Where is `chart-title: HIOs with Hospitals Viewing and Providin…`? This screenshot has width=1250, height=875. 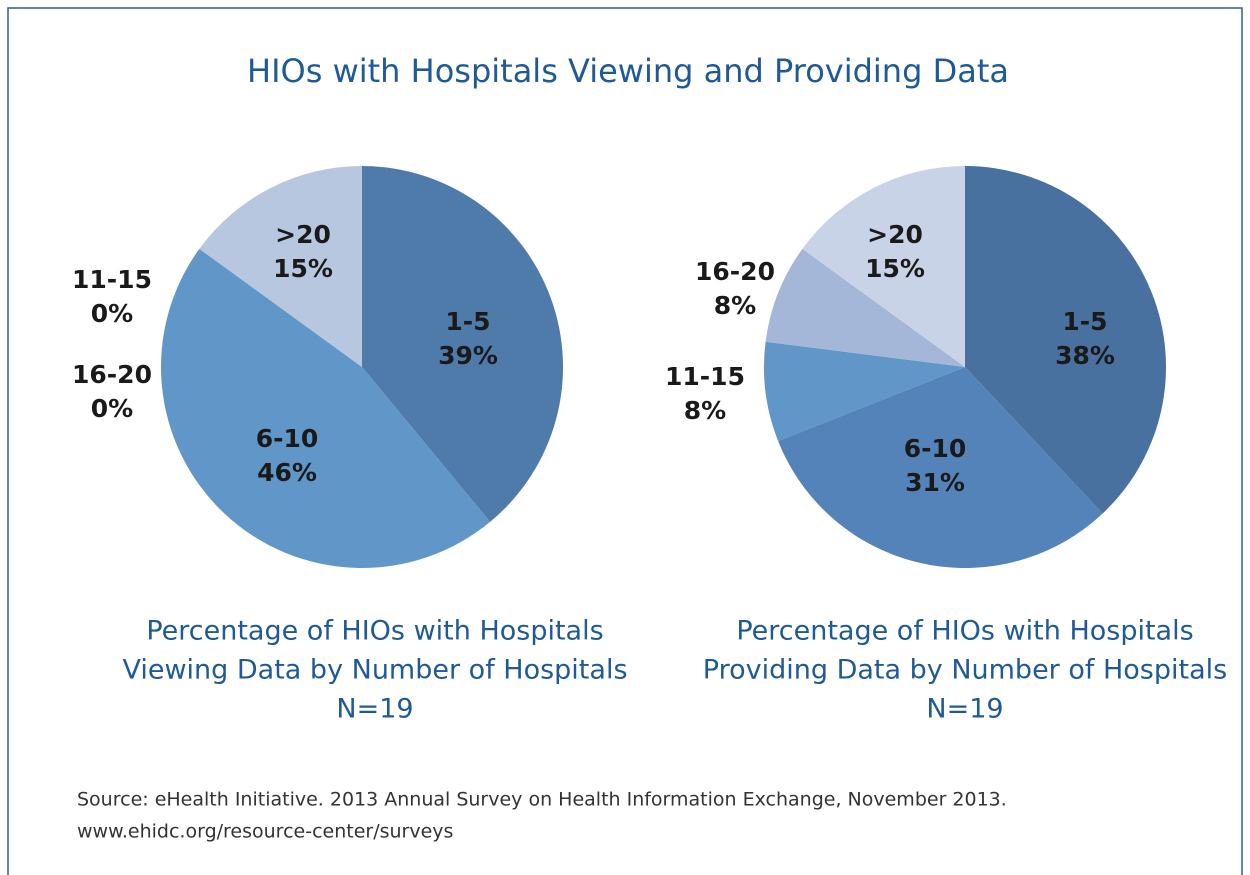 chart-title: HIOs with Hospitals Viewing and Providin… is located at coordinates (628, 71).